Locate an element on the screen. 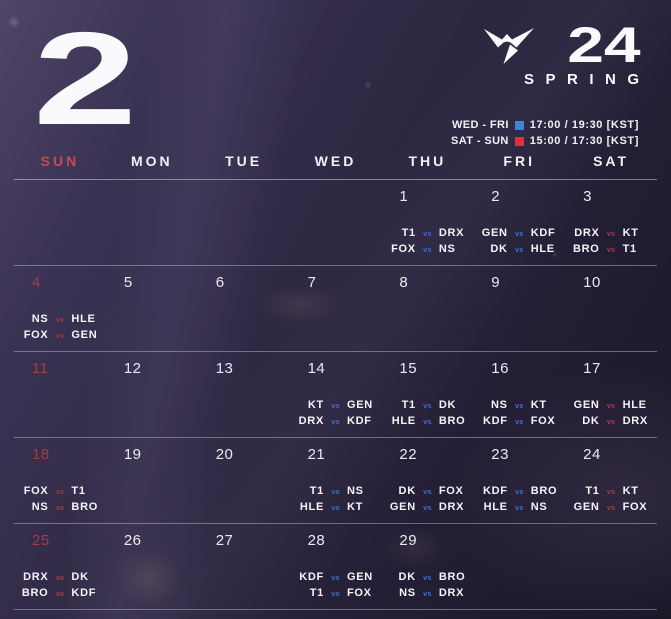 The width and height of the screenshot is (671, 619). match: DRX vs KT is located at coordinates (611, 233).